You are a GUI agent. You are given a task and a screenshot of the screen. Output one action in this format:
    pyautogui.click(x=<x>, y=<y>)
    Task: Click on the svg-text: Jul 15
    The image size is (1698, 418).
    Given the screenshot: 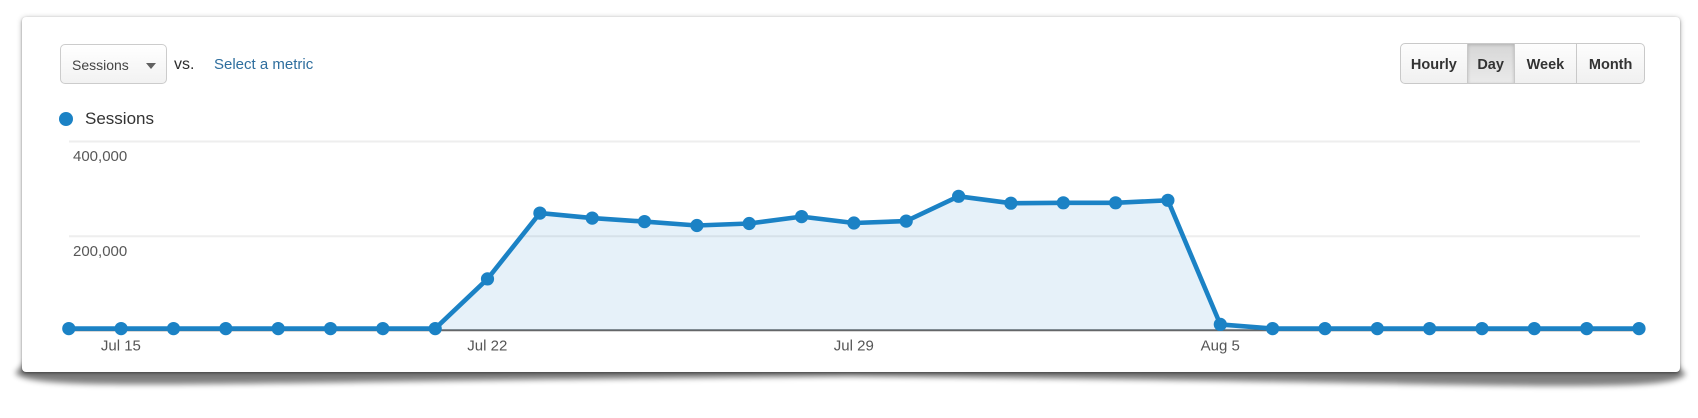 What is the action you would take?
    pyautogui.click(x=121, y=346)
    